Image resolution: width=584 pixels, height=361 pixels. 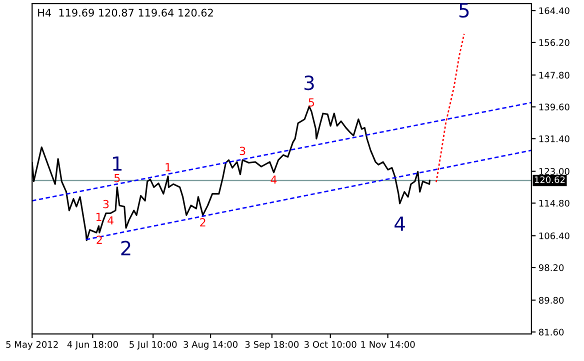 I want to click on y-tick-label: 106.40, so click(x=554, y=236).